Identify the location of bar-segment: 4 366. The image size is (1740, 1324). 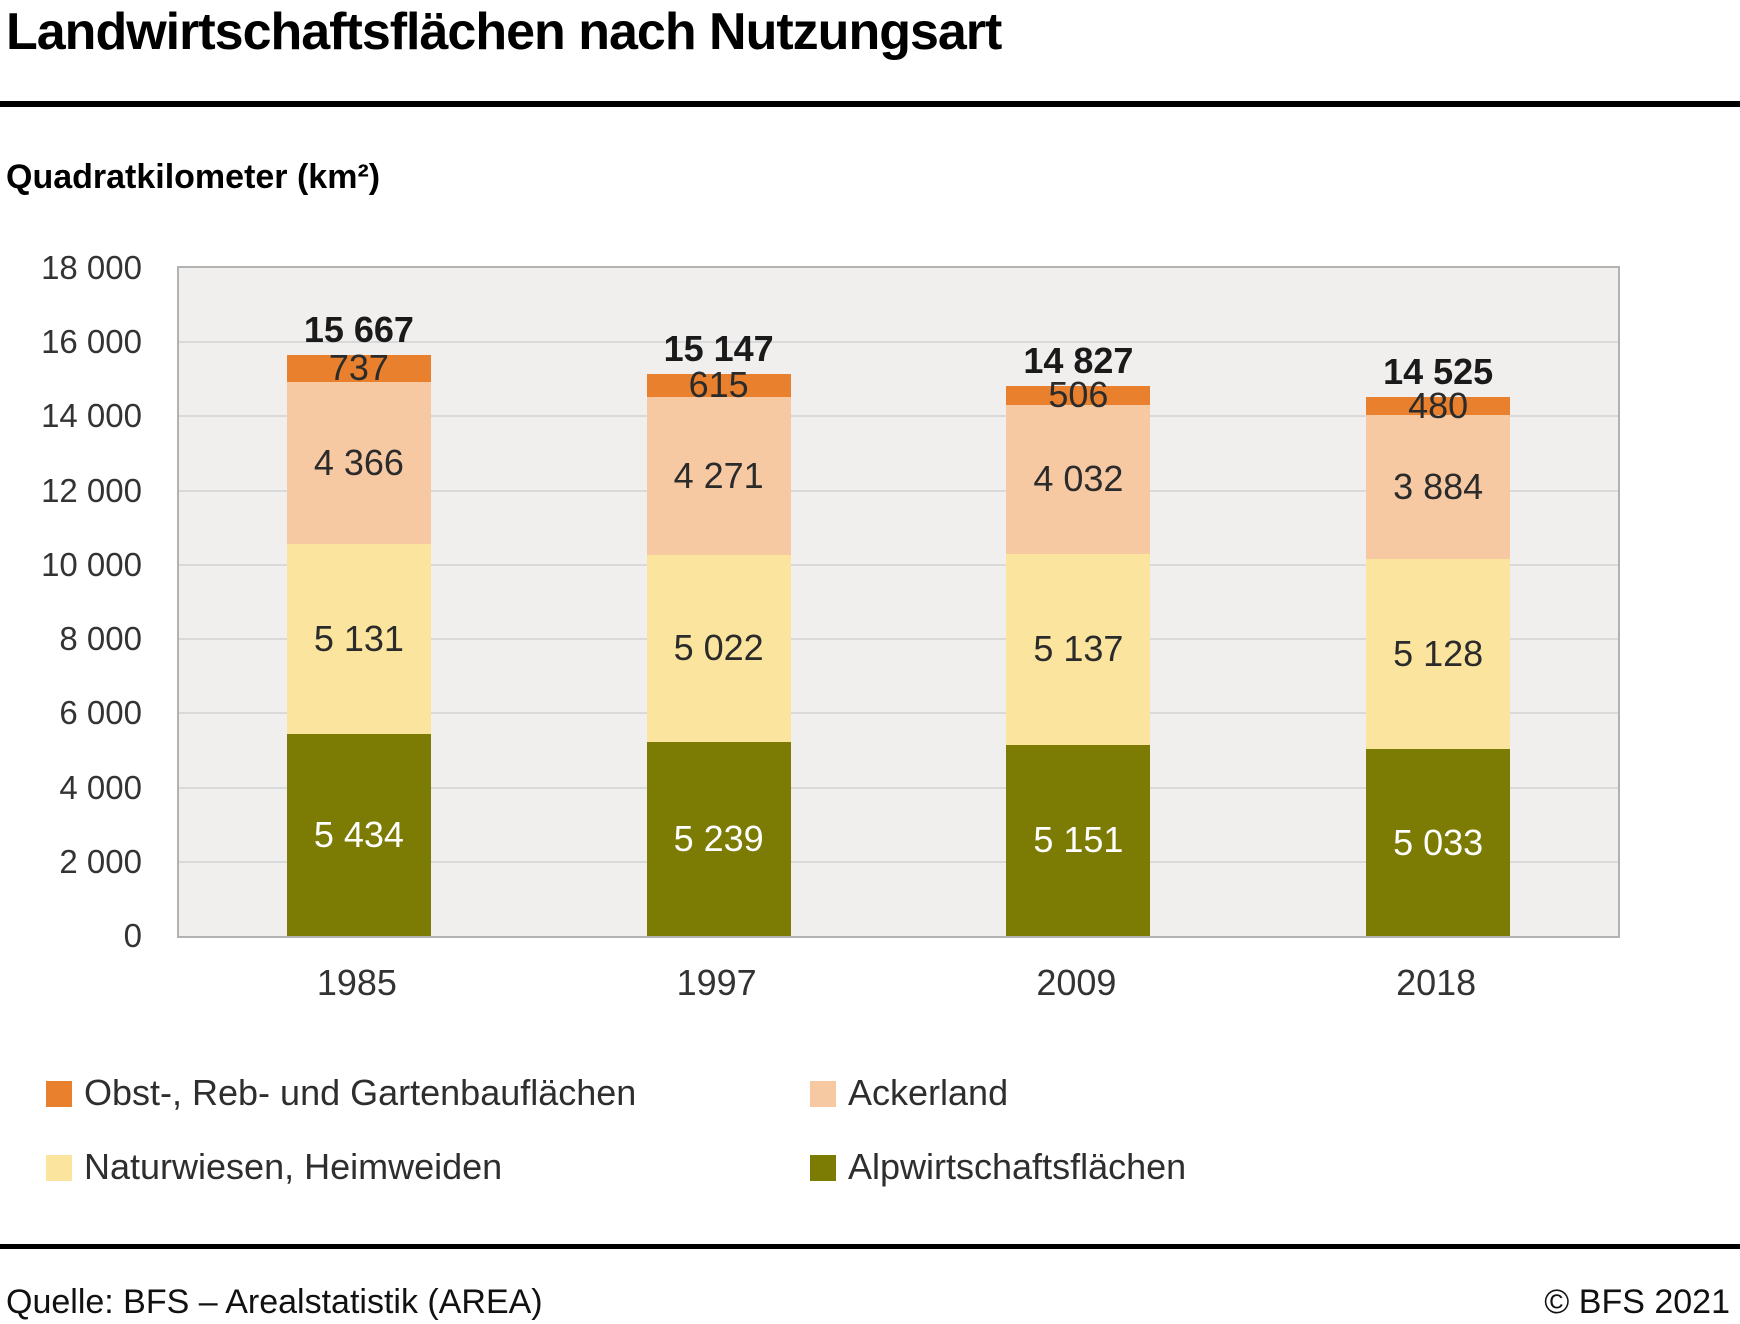
(358, 462).